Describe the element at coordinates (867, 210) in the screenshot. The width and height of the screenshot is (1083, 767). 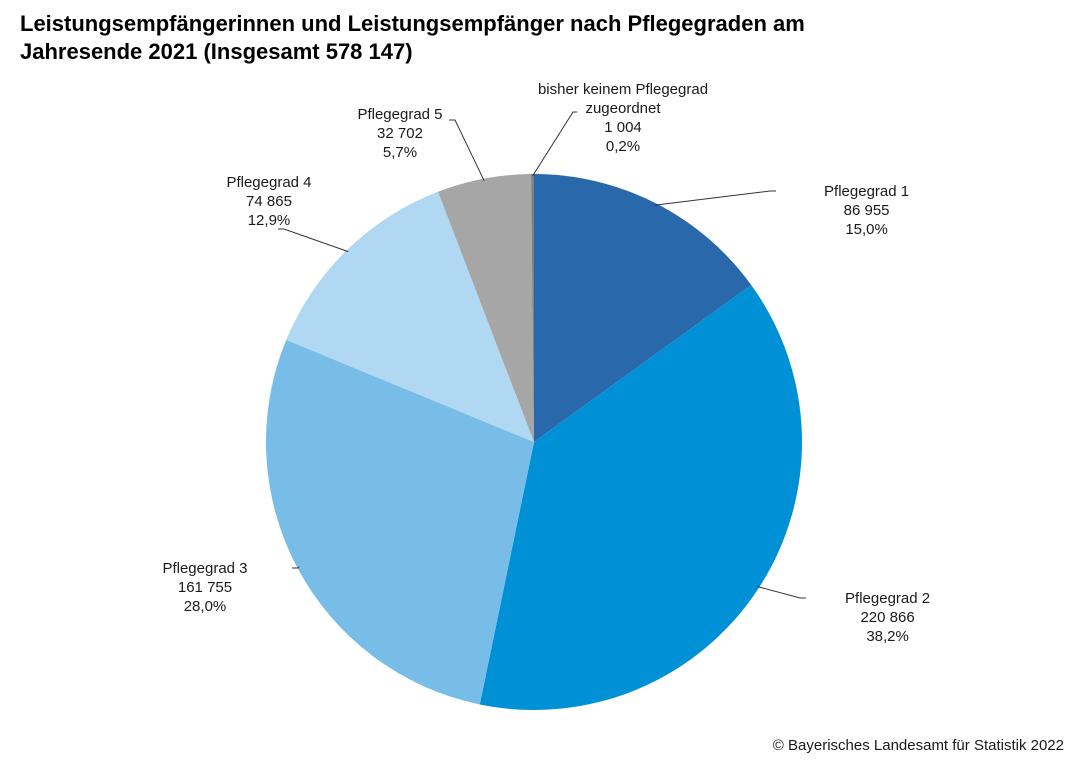
I see `slice-1-value-label: 86 955` at that location.